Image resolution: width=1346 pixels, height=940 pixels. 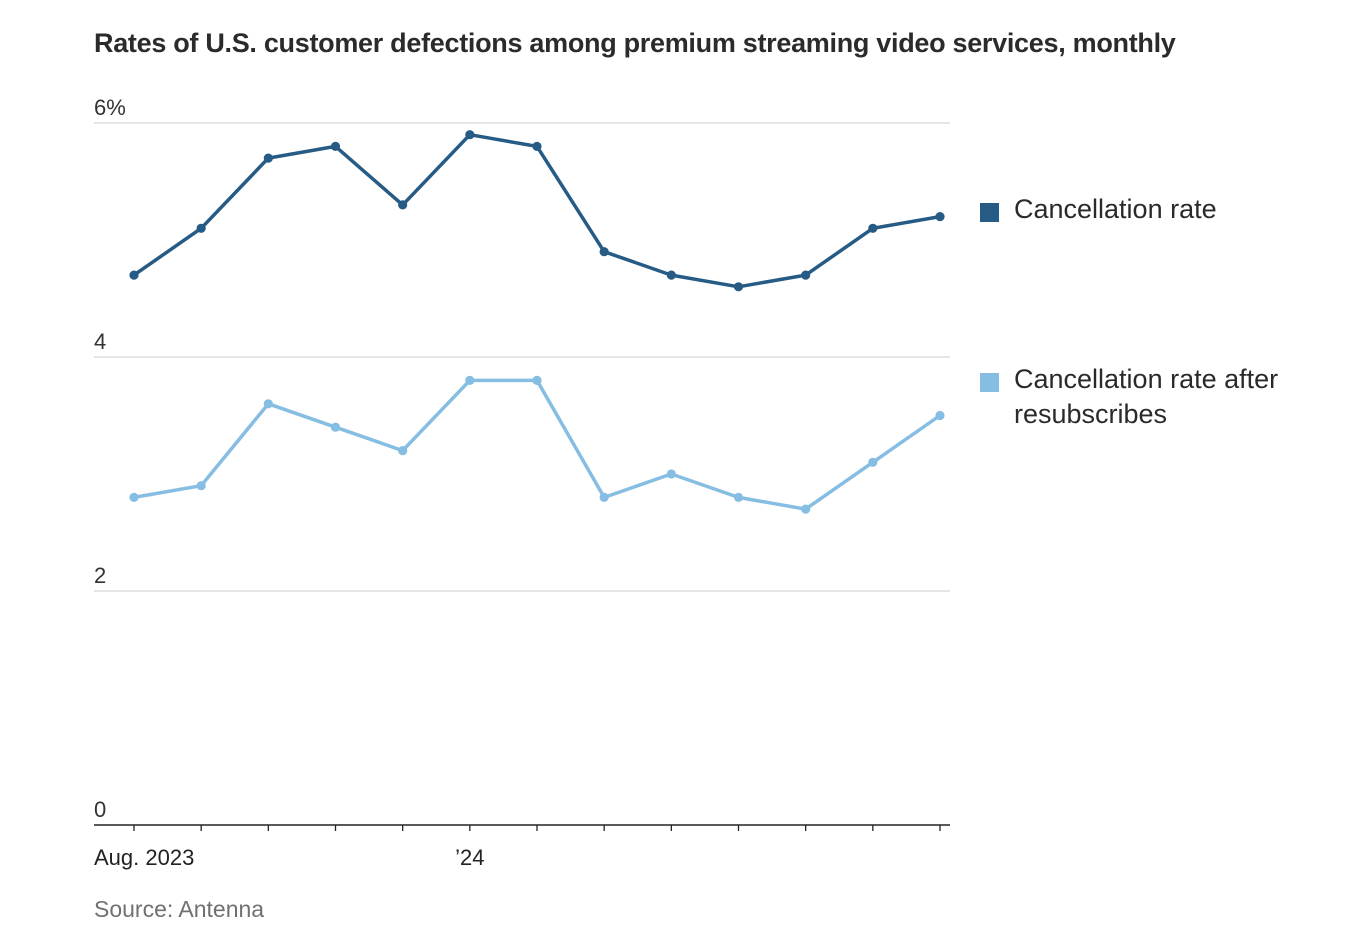 I want to click on y-tick-label: 0, so click(x=100, y=809).